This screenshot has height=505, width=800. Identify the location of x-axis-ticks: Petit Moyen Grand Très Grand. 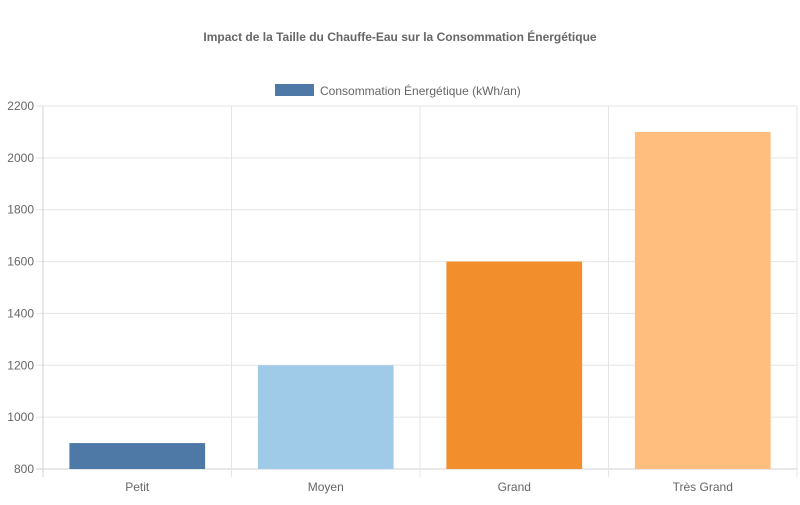
(429, 487).